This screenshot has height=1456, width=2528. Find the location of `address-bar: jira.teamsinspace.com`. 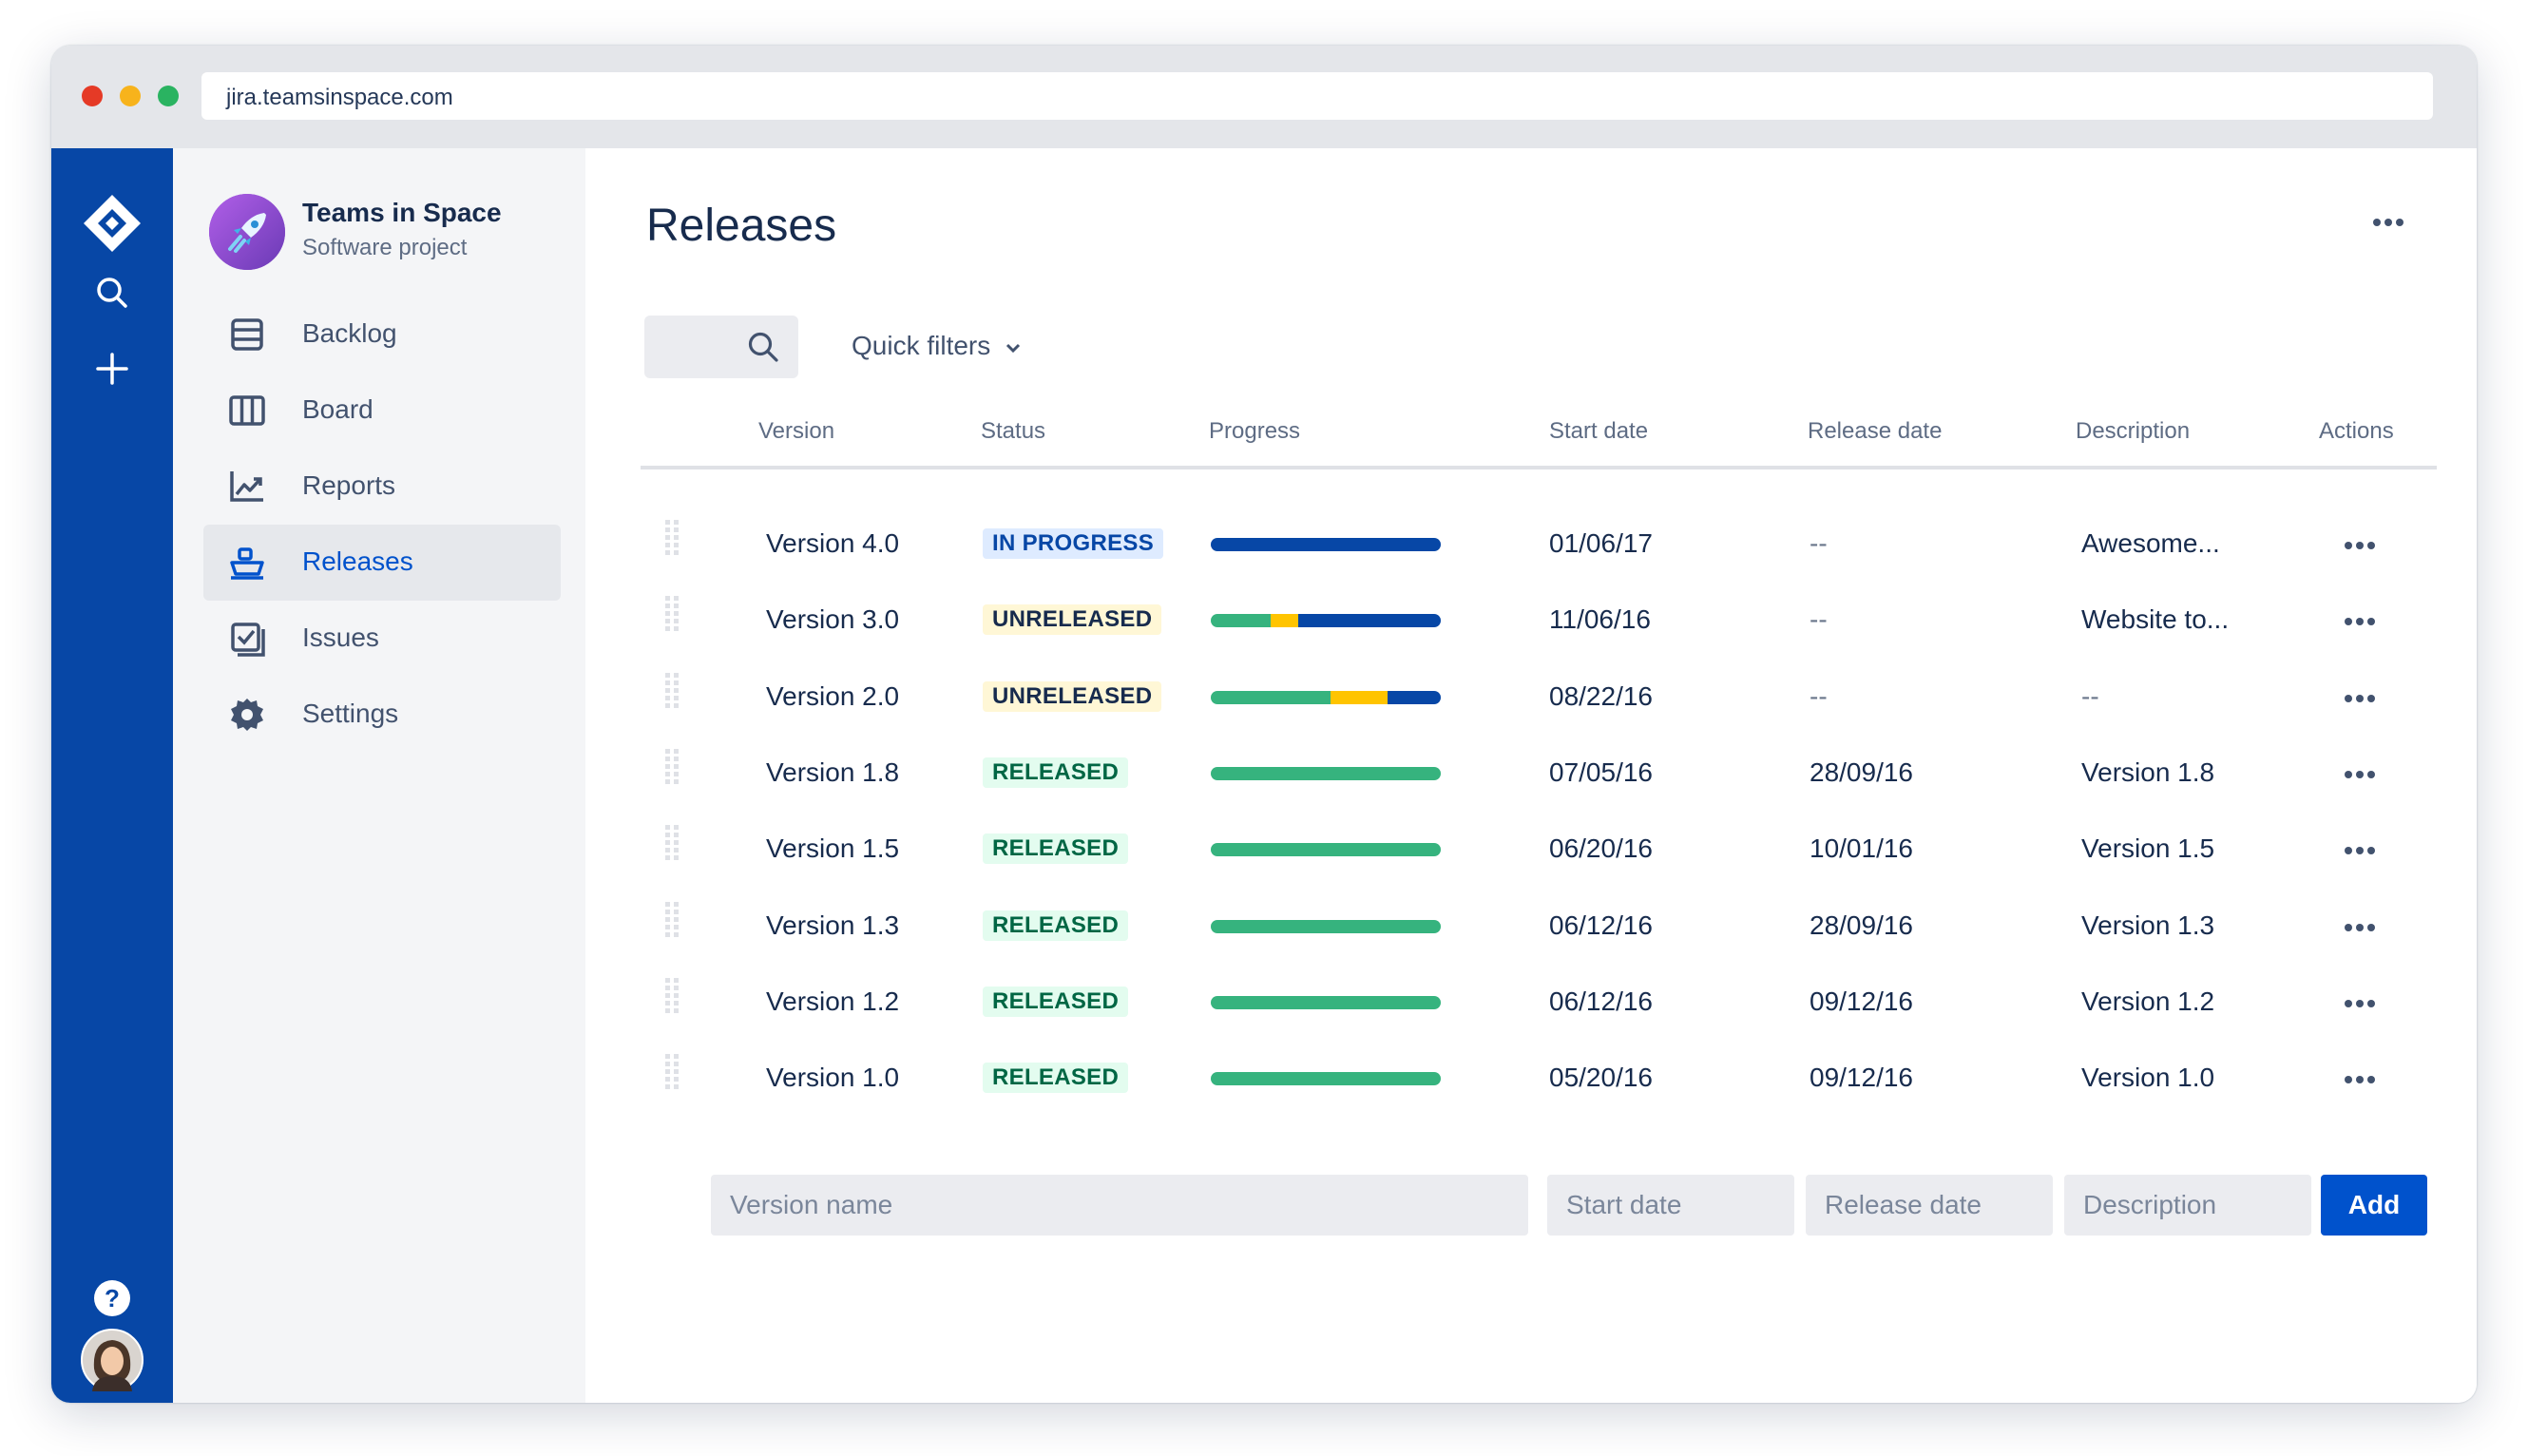

address-bar: jira.teamsinspace.com is located at coordinates (1317, 96).